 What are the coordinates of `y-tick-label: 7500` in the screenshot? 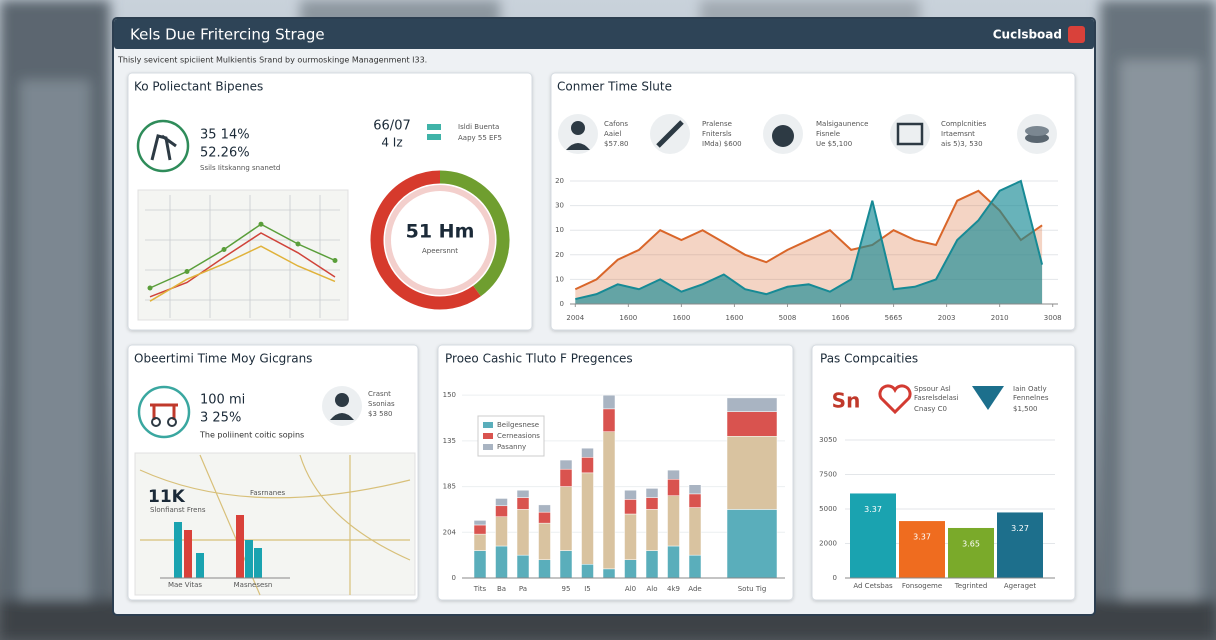 It's located at (828, 475).